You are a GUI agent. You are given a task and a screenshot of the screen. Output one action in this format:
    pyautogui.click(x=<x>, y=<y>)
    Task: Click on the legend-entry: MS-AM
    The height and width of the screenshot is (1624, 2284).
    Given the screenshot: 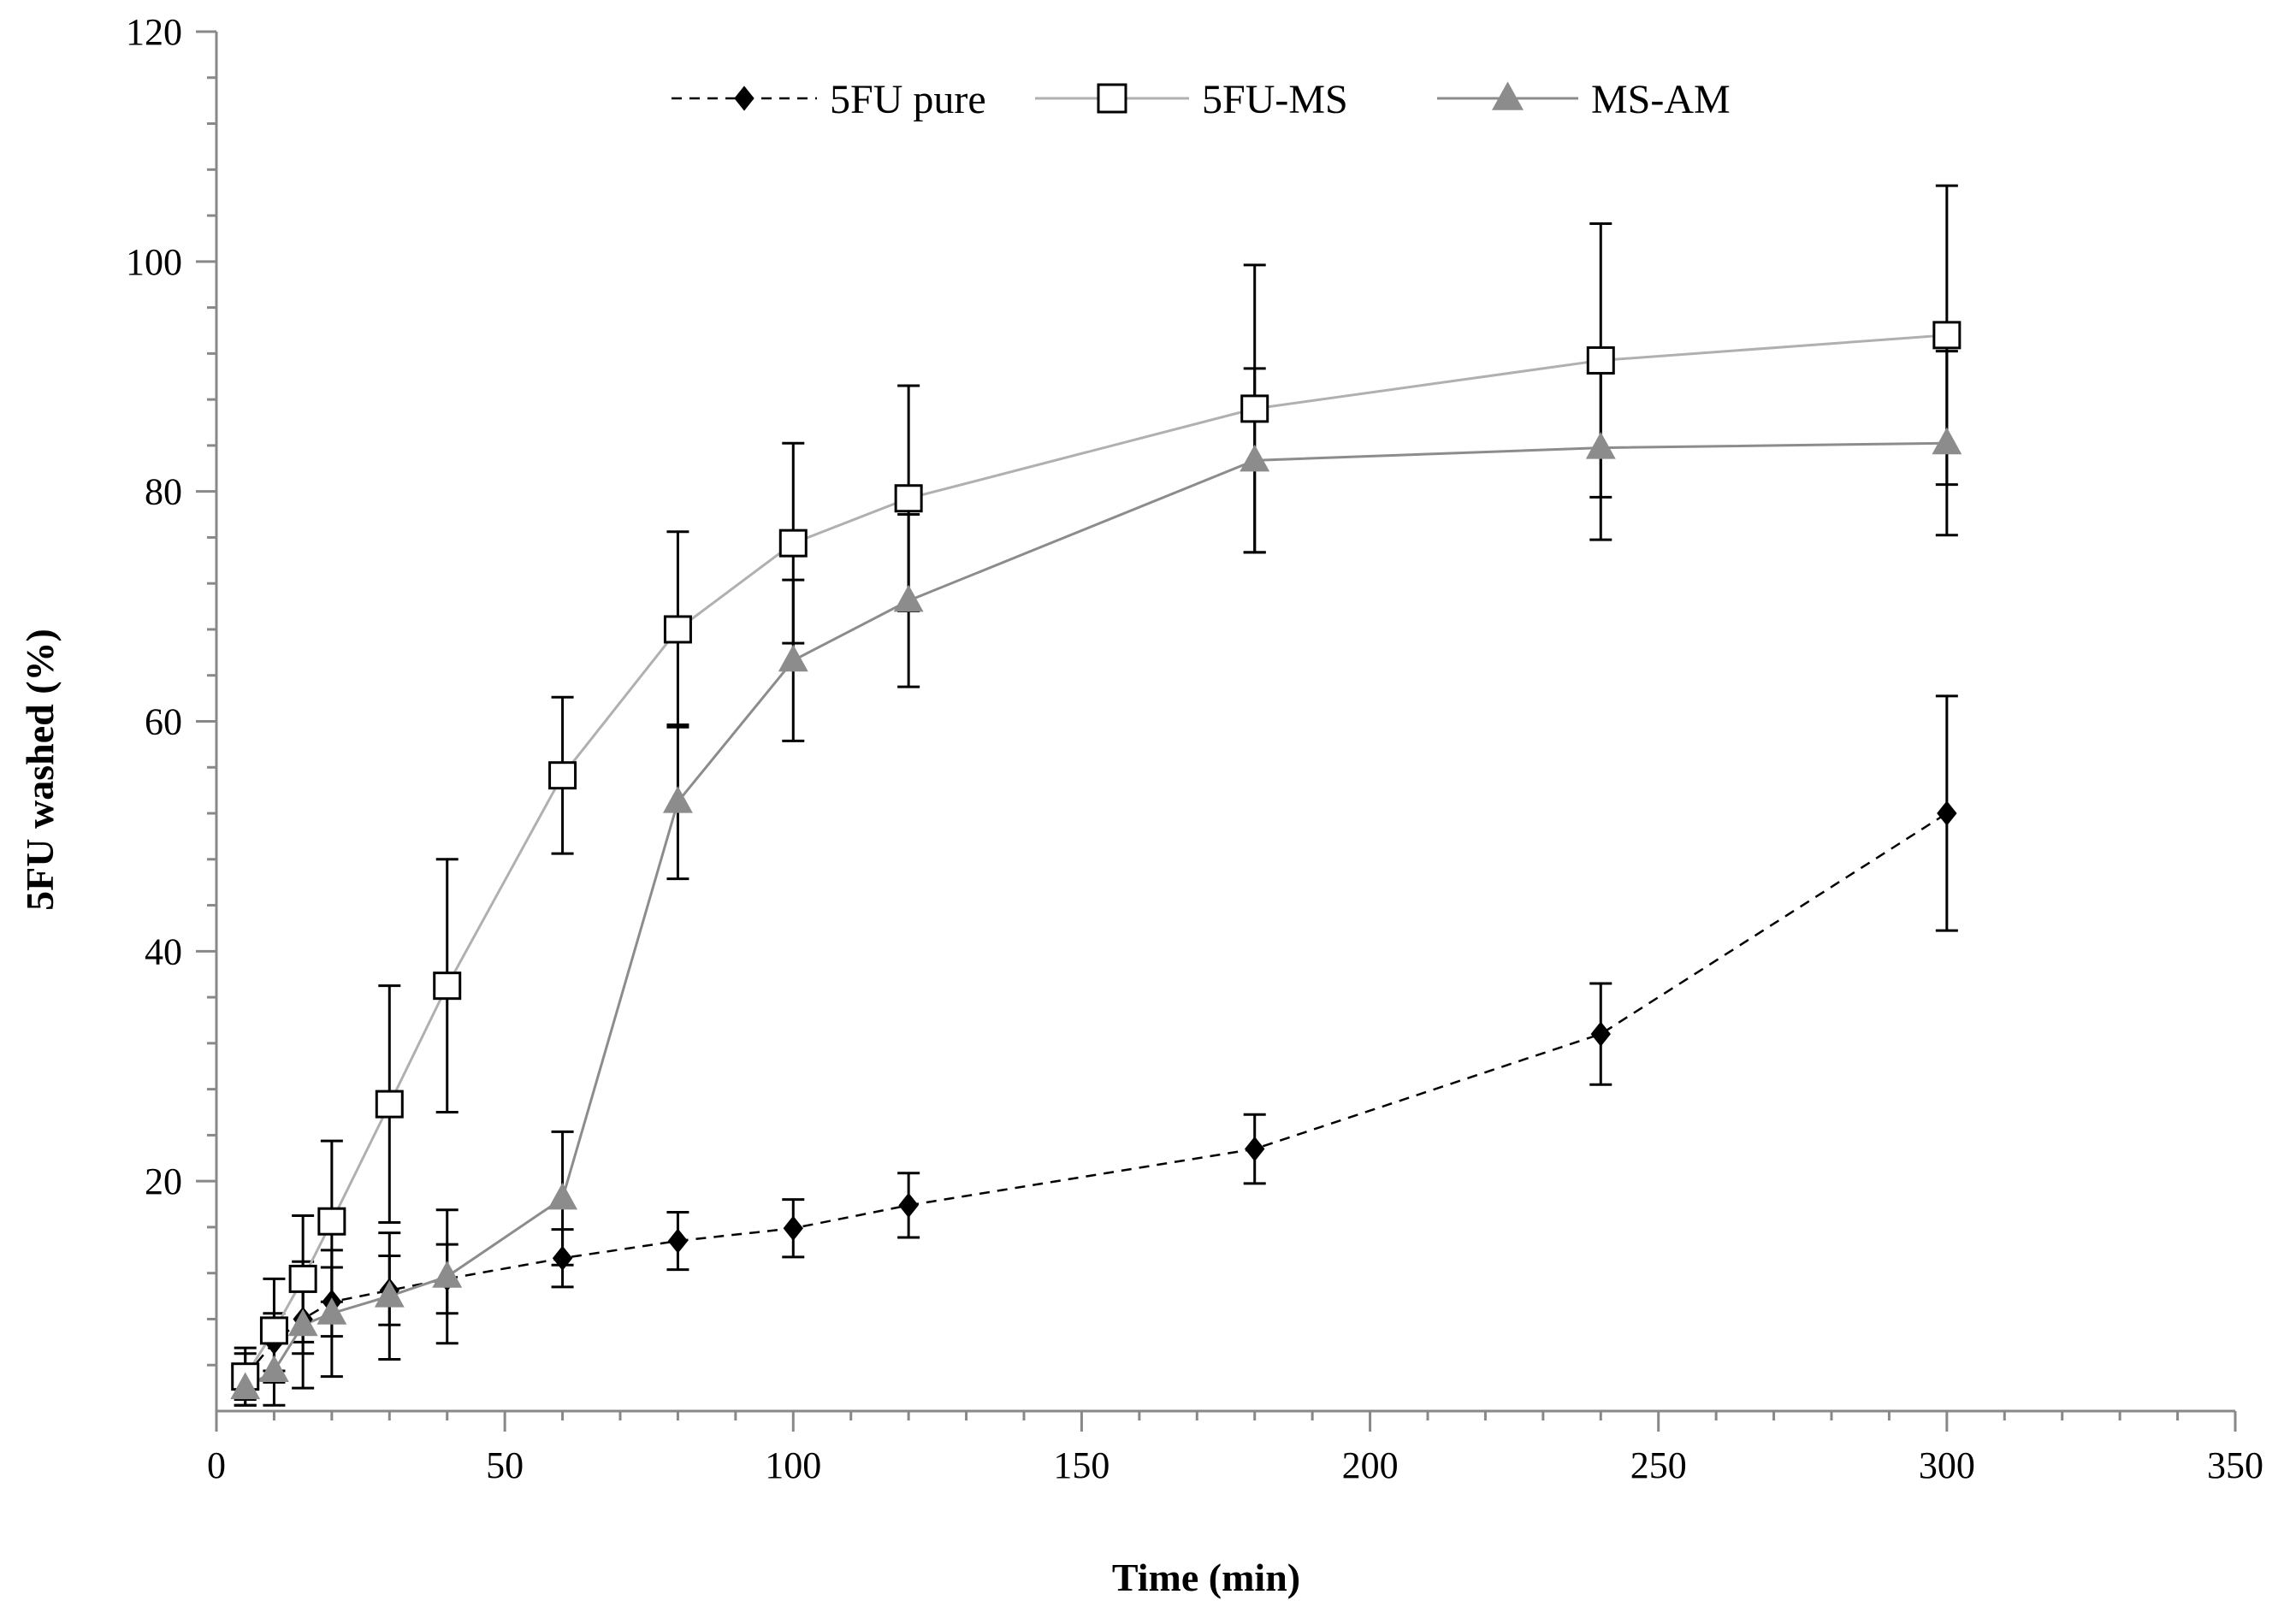 What is the action you would take?
    pyautogui.click(x=1584, y=99)
    